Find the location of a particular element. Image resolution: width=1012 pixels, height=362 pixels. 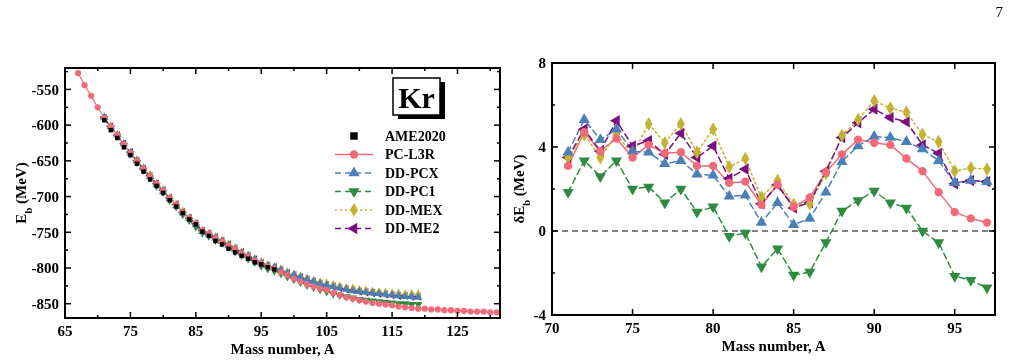

y-tick-label: -850 is located at coordinates (45, 303).